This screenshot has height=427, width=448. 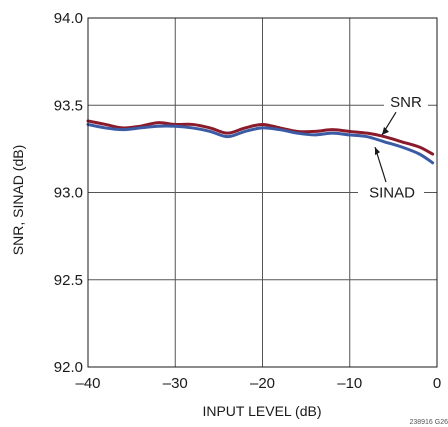 I want to click on series-line-sinad, so click(x=260, y=143).